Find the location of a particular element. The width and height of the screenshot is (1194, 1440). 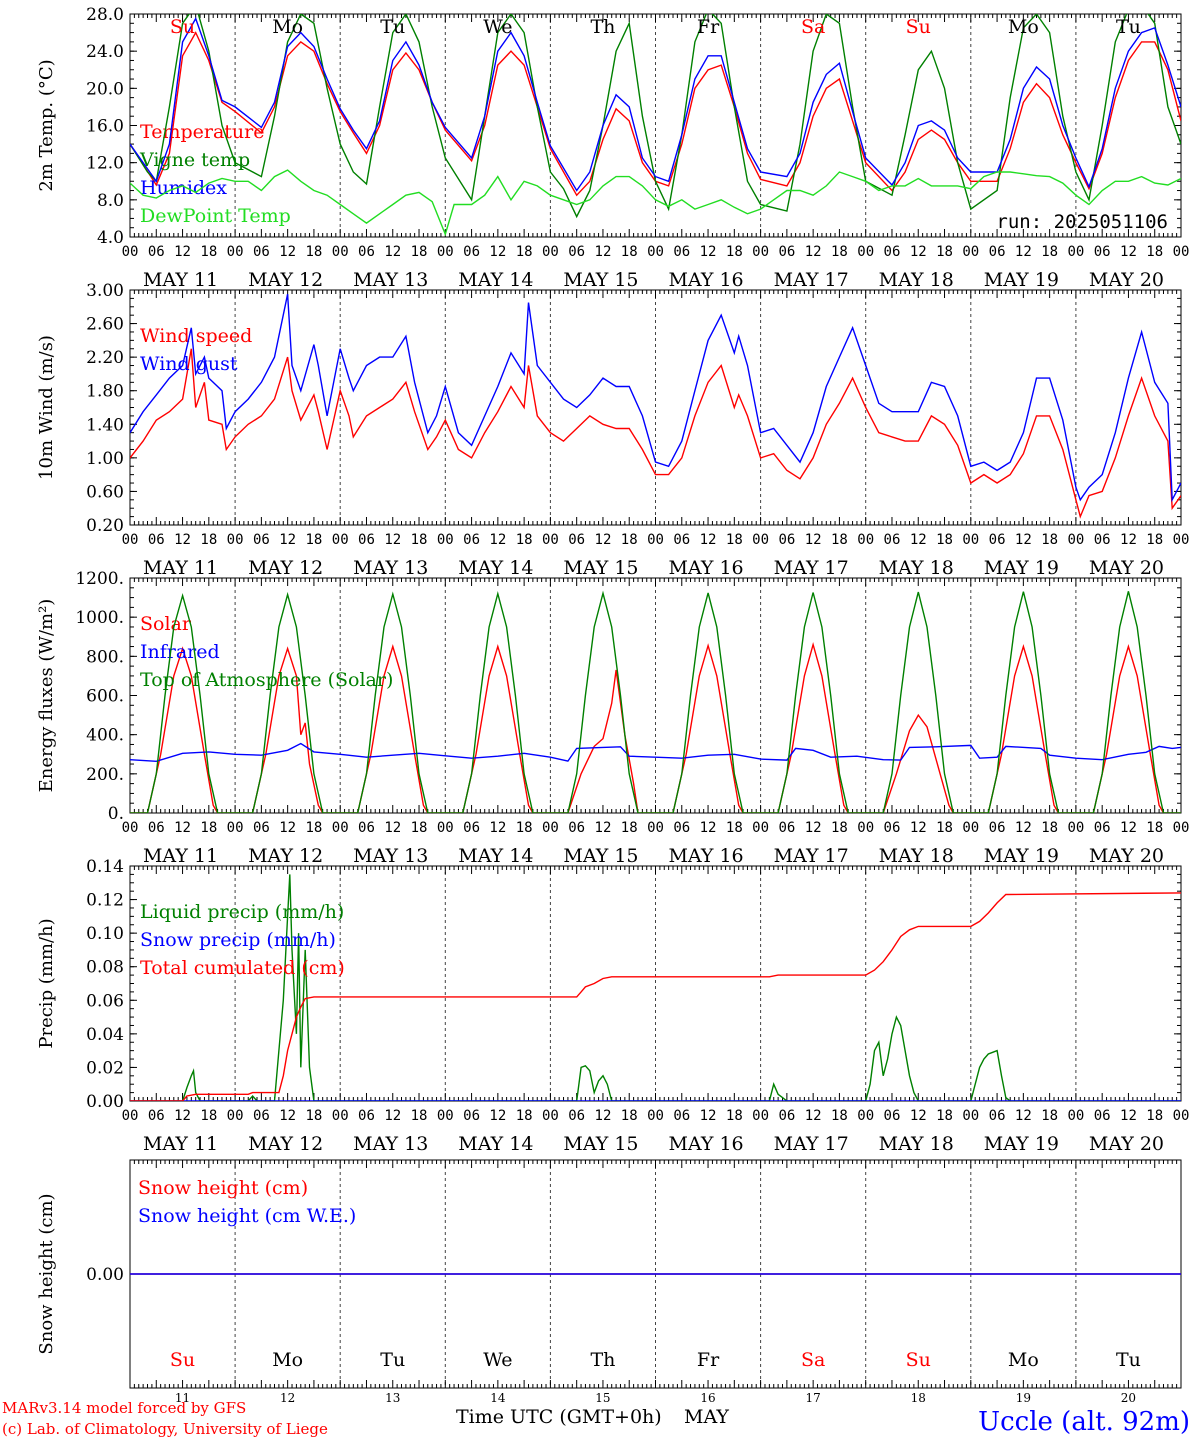

x-day-label: MAY 11 is located at coordinates (180, 280).